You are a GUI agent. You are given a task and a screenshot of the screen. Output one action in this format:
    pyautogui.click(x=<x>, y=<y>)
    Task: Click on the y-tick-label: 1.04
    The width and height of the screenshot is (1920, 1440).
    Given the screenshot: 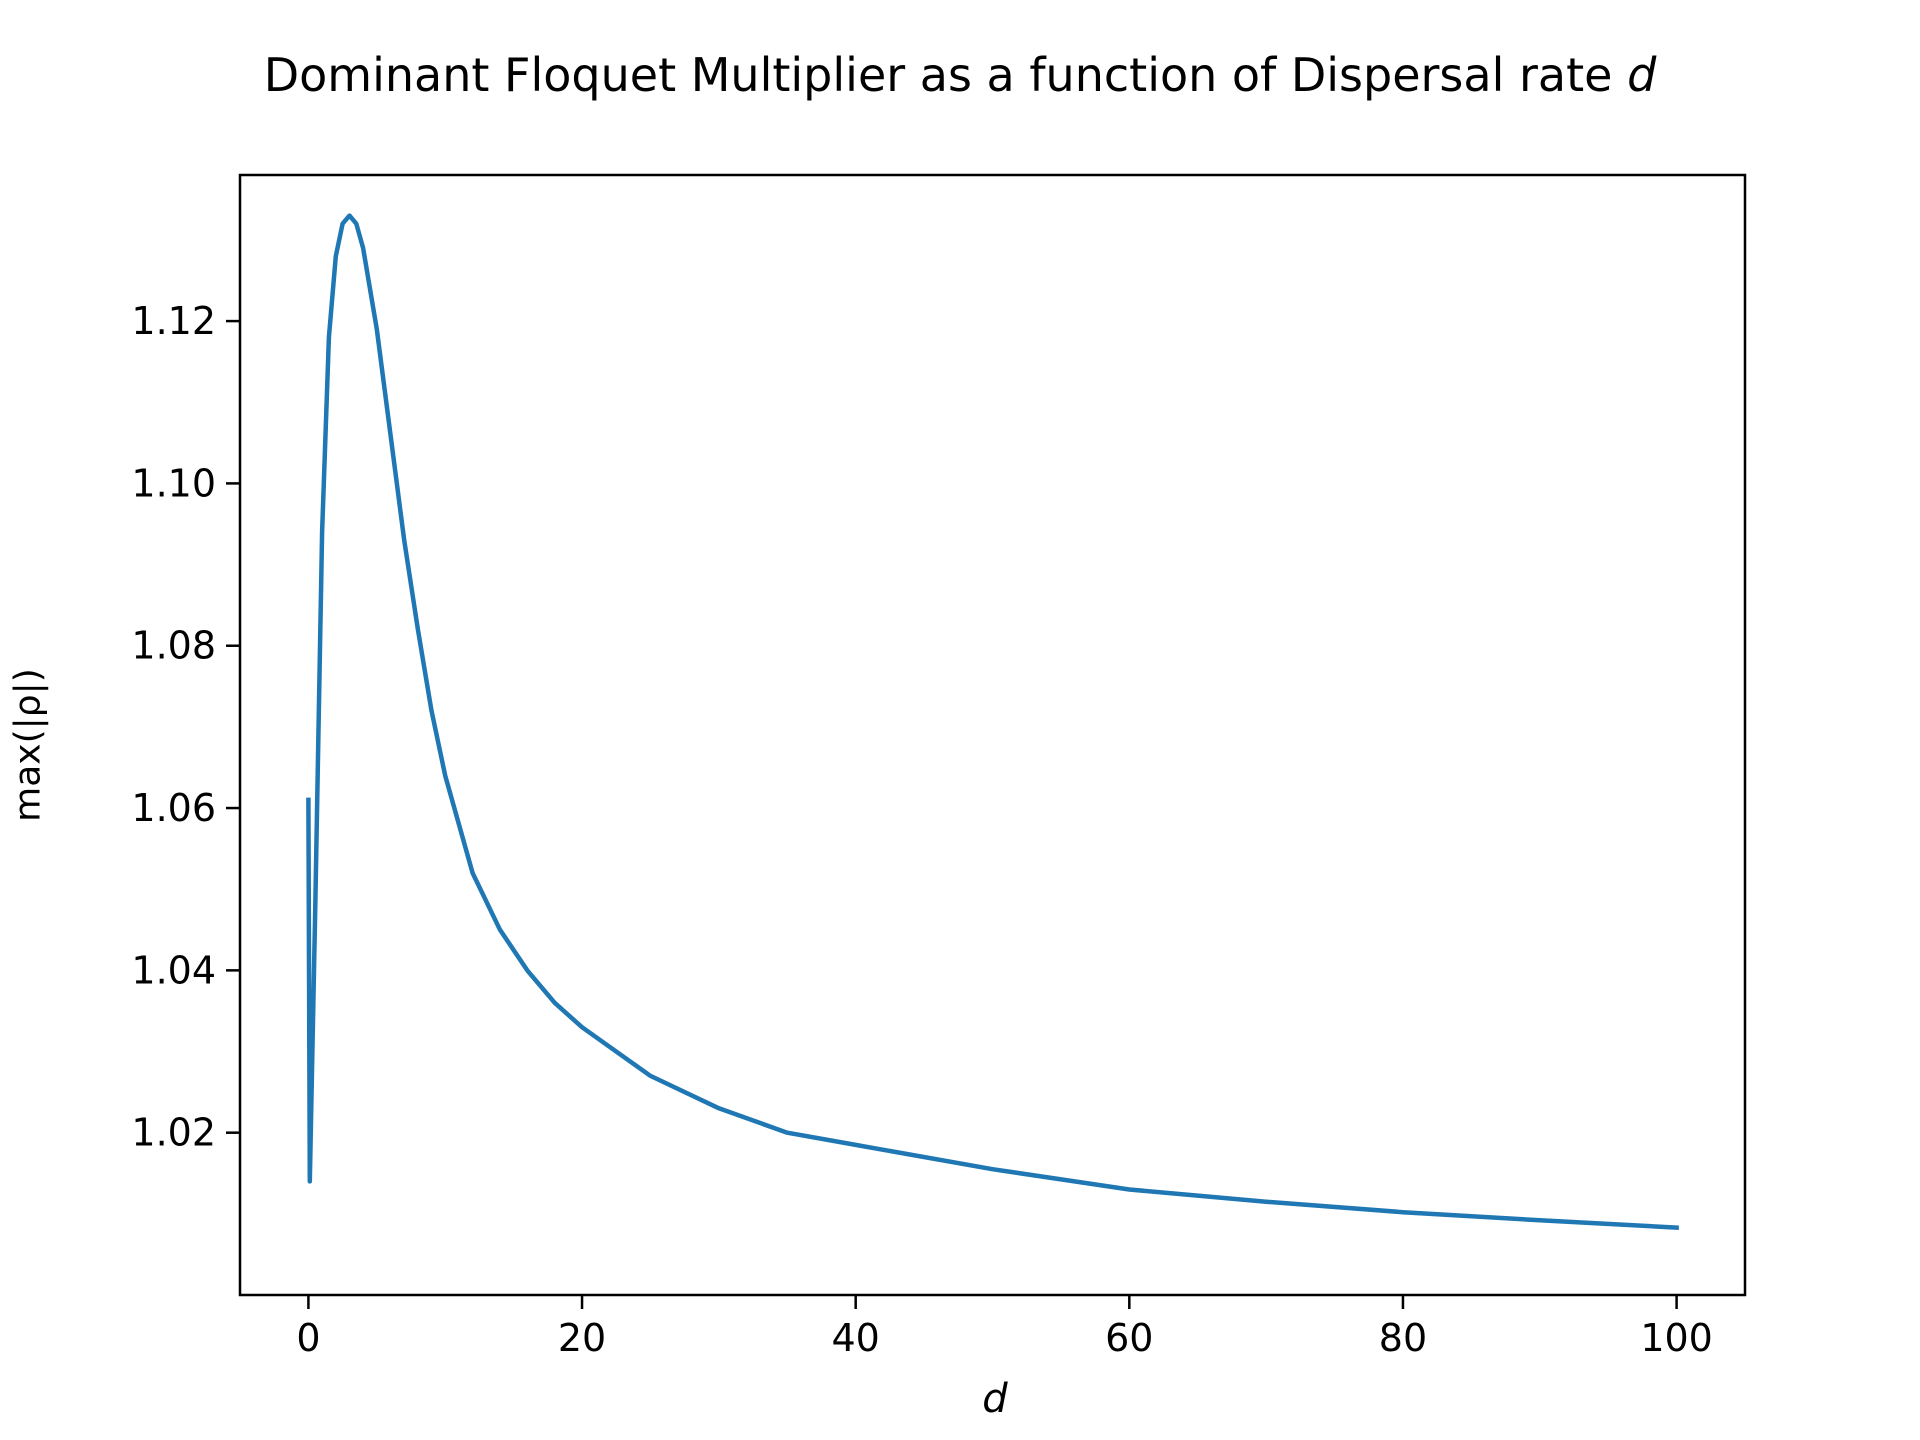 What is the action you would take?
    pyautogui.click(x=173, y=970)
    